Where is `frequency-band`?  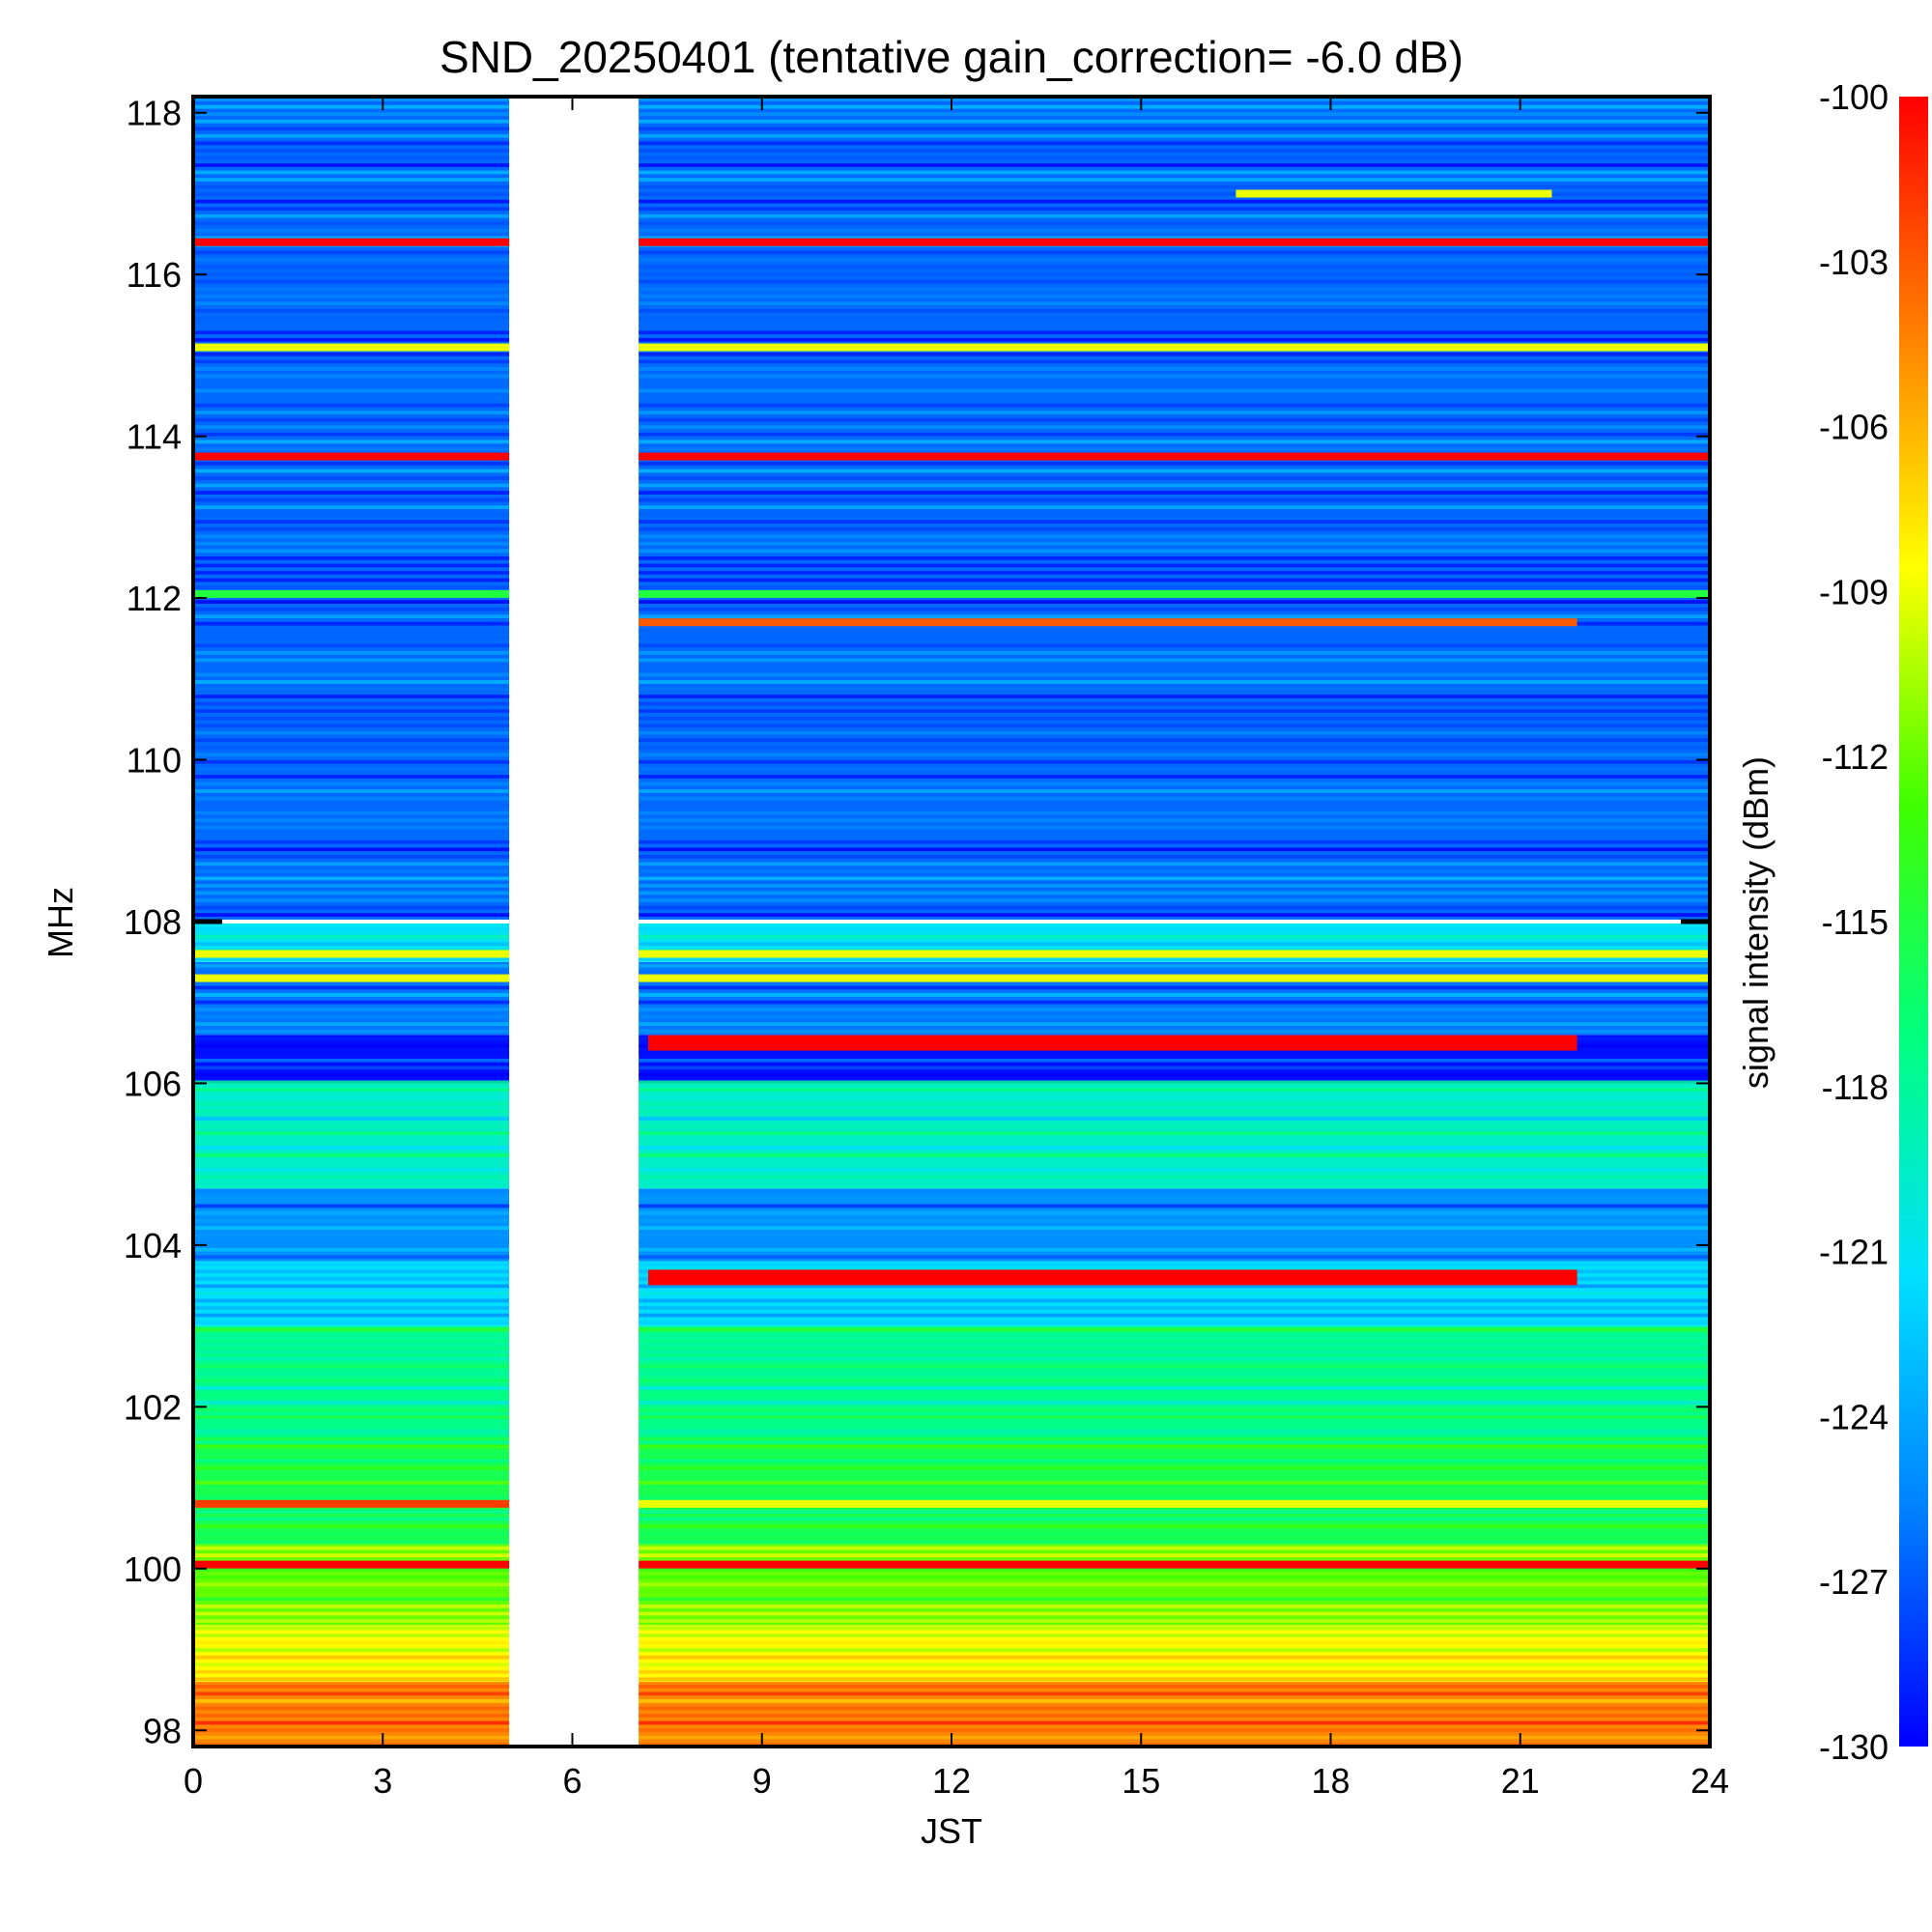
frequency-band is located at coordinates (1174, 1136).